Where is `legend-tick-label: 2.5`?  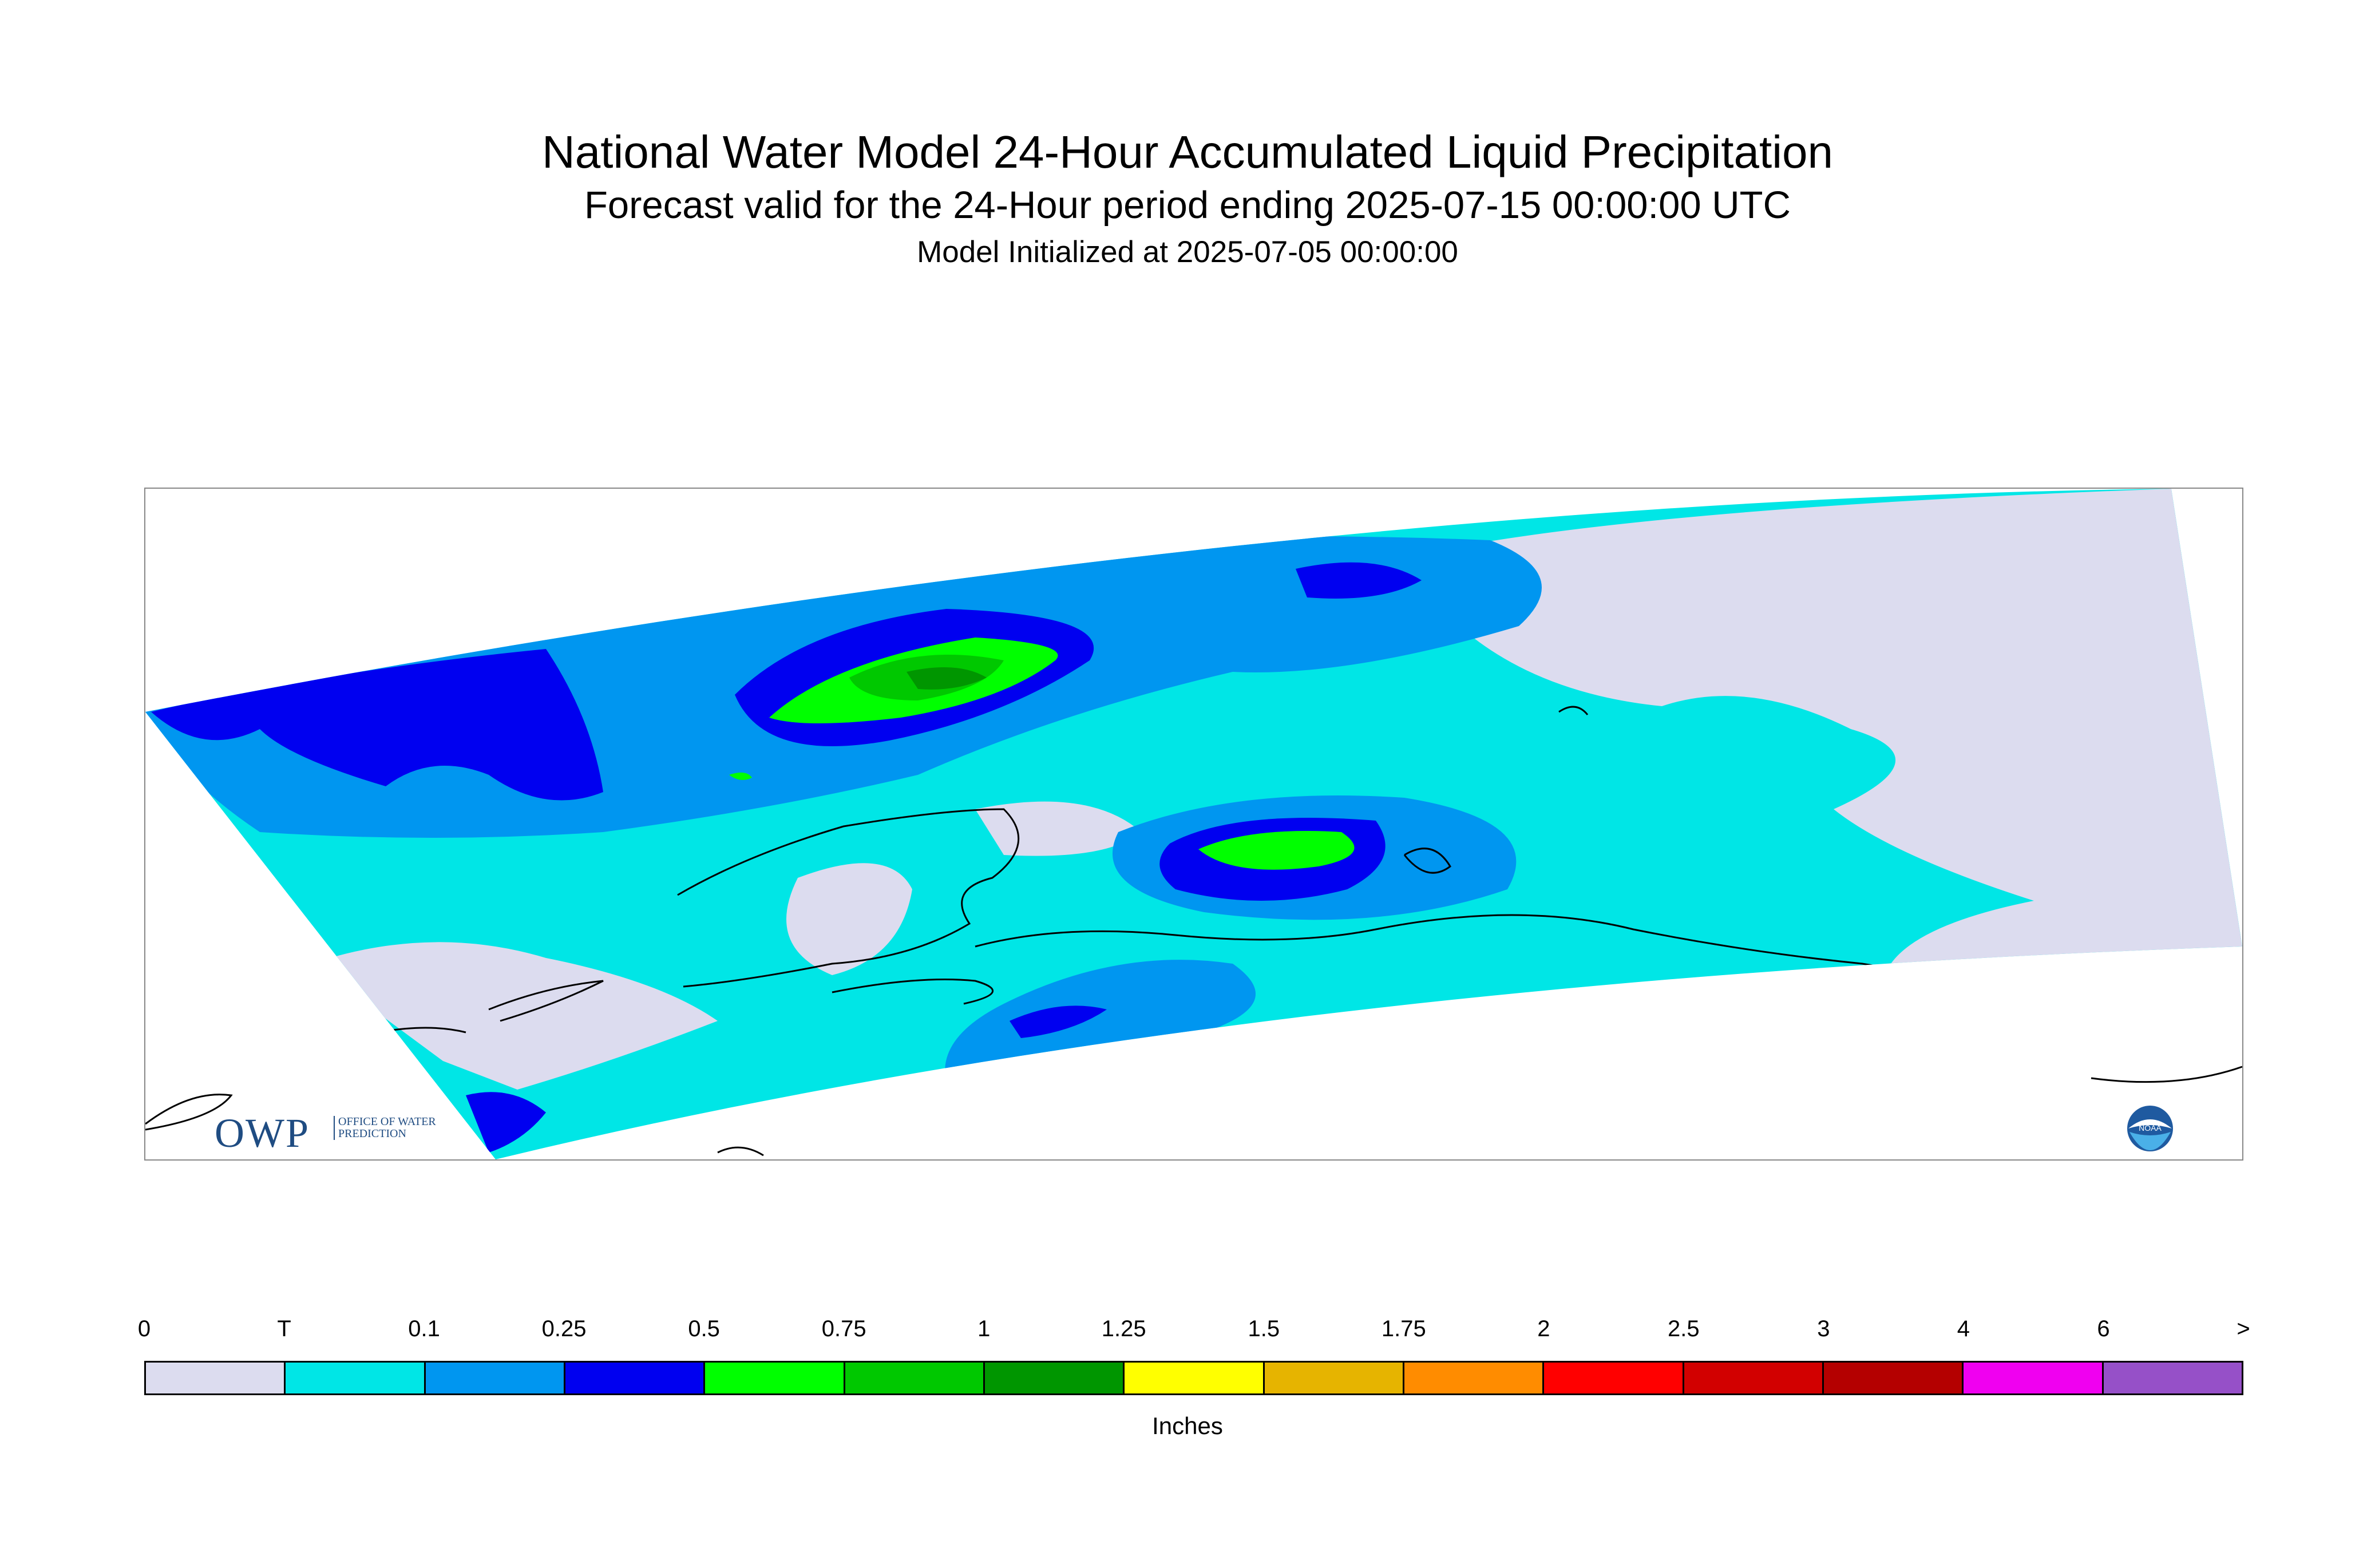 legend-tick-label: 2.5 is located at coordinates (1684, 1328).